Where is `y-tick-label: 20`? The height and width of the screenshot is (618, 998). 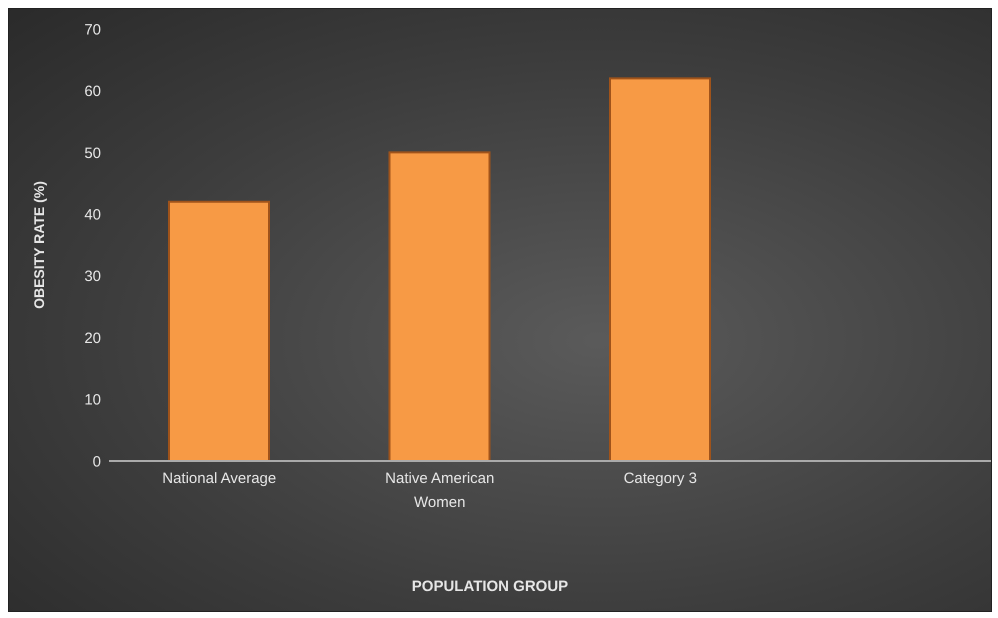
y-tick-label: 20 is located at coordinates (92, 338).